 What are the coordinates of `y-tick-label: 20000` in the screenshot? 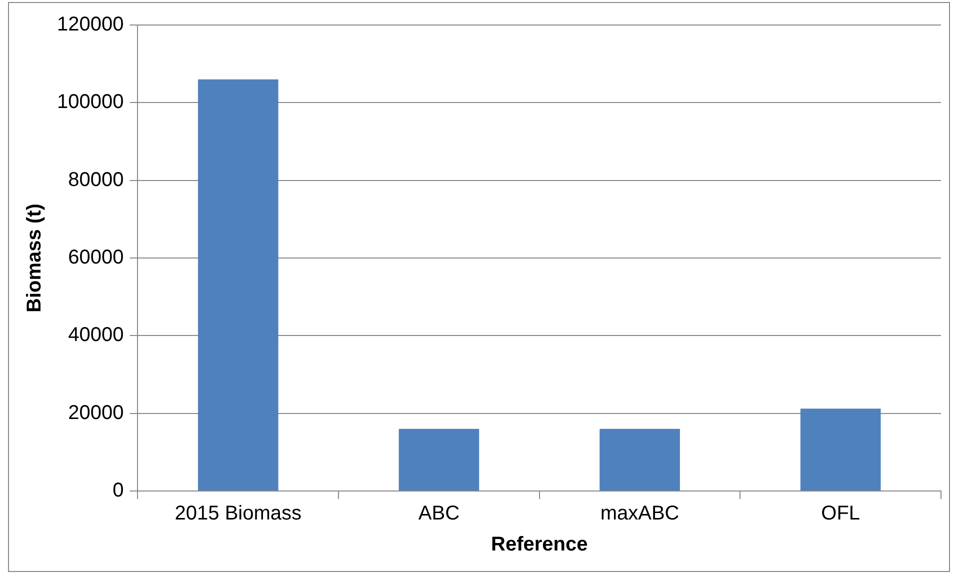 It's located at (96, 413).